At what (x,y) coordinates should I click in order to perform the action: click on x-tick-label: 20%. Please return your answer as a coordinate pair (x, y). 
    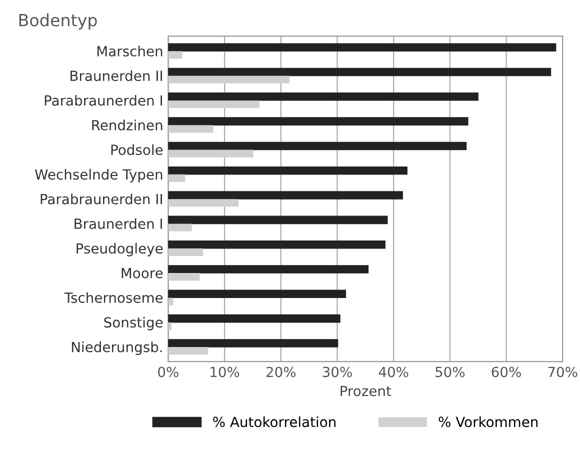
    Looking at the image, I should click on (281, 372).